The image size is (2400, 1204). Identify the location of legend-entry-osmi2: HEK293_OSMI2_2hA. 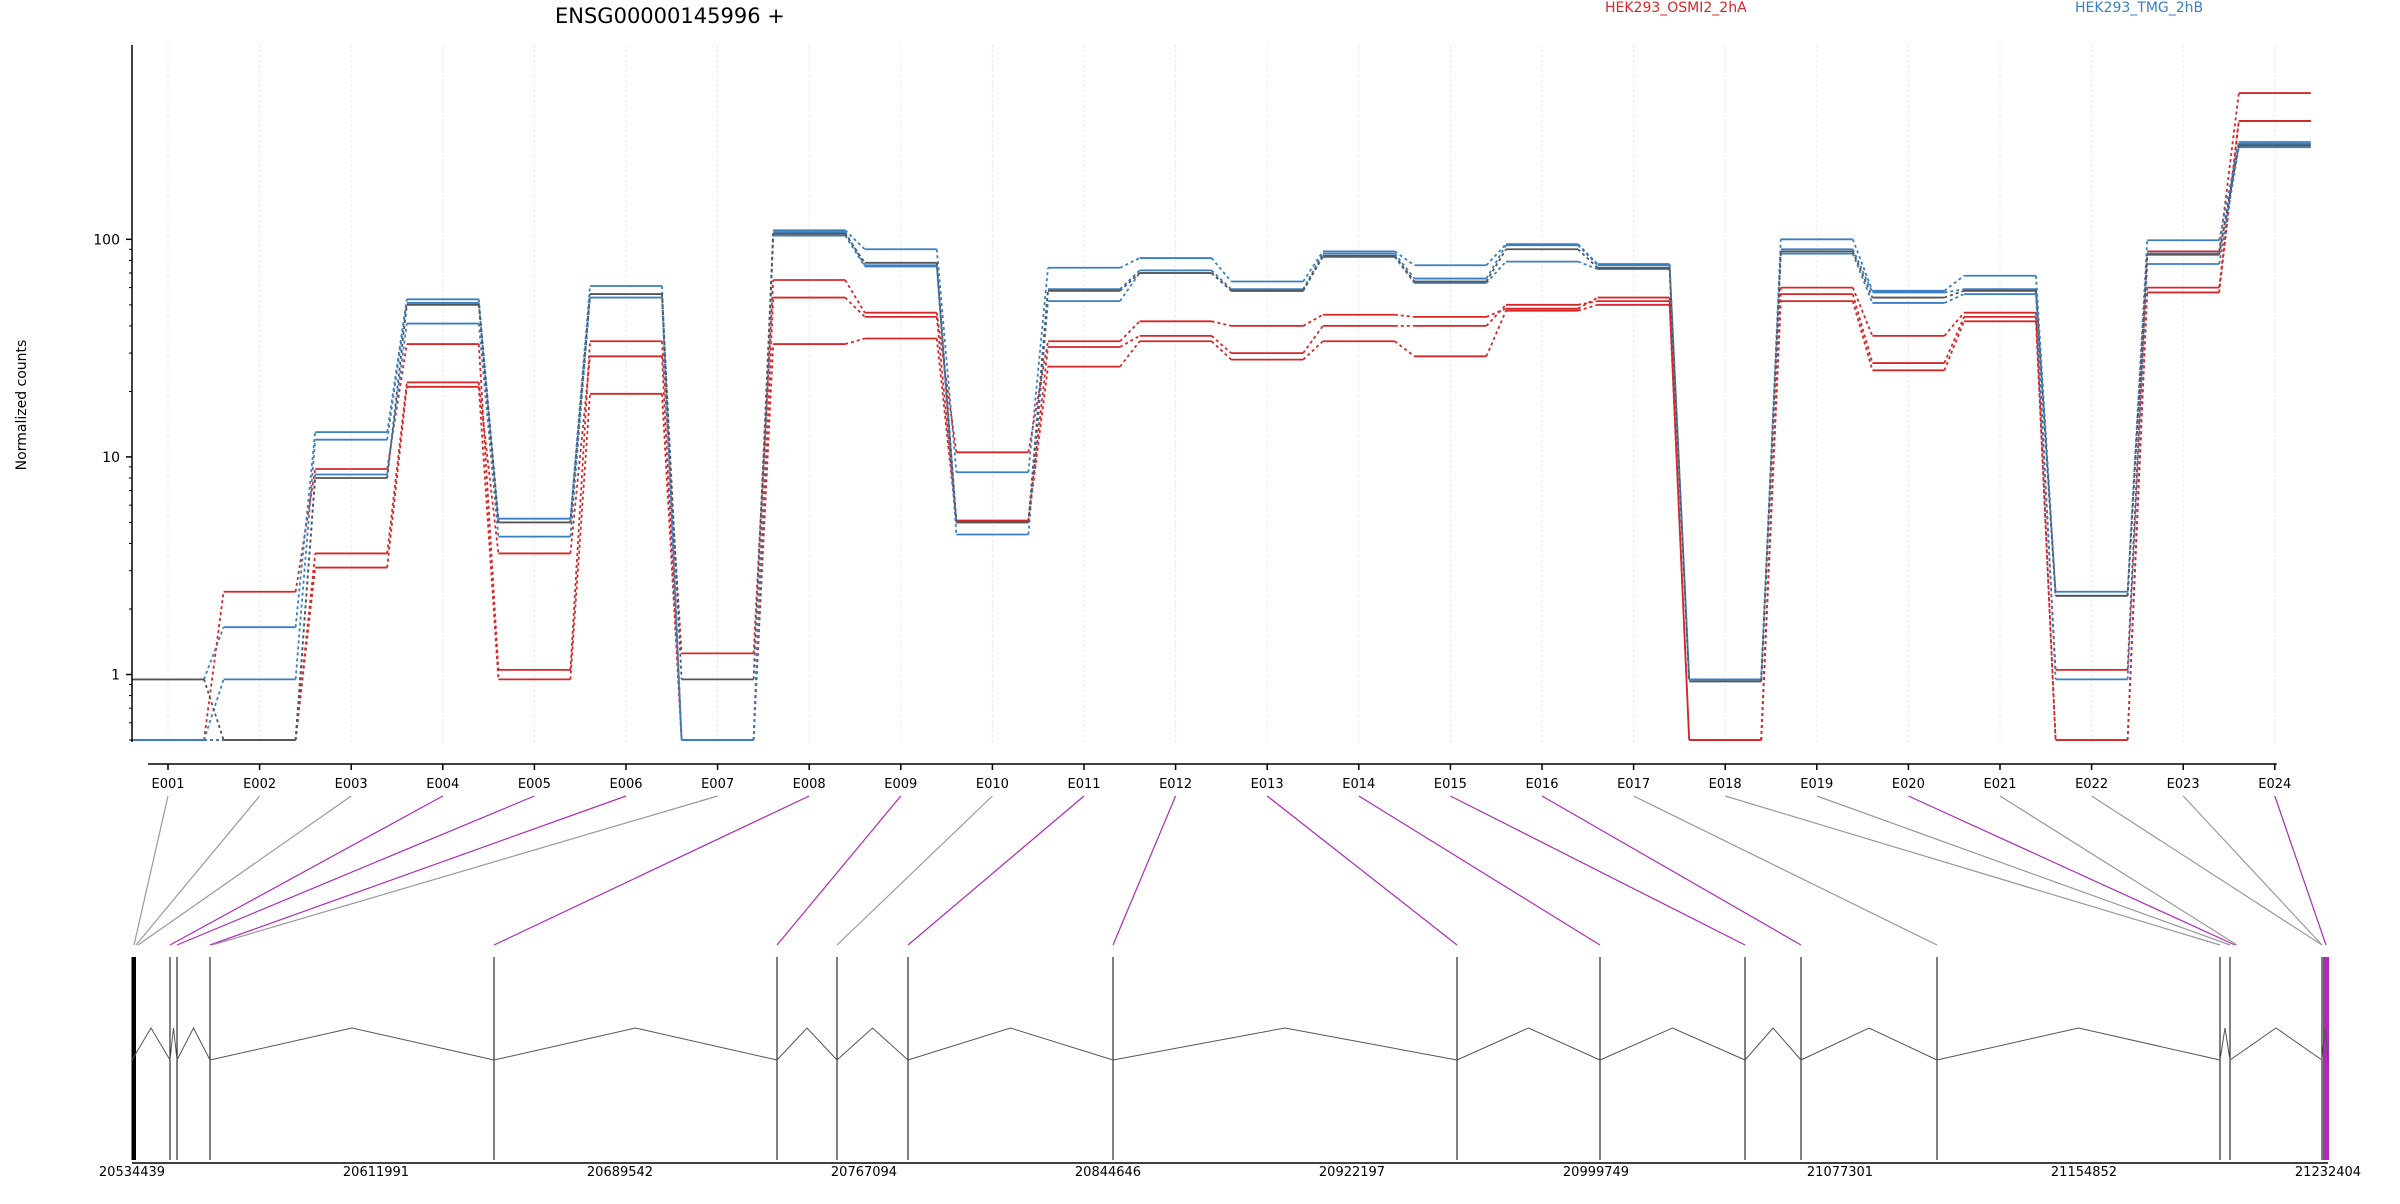
(1676, 8).